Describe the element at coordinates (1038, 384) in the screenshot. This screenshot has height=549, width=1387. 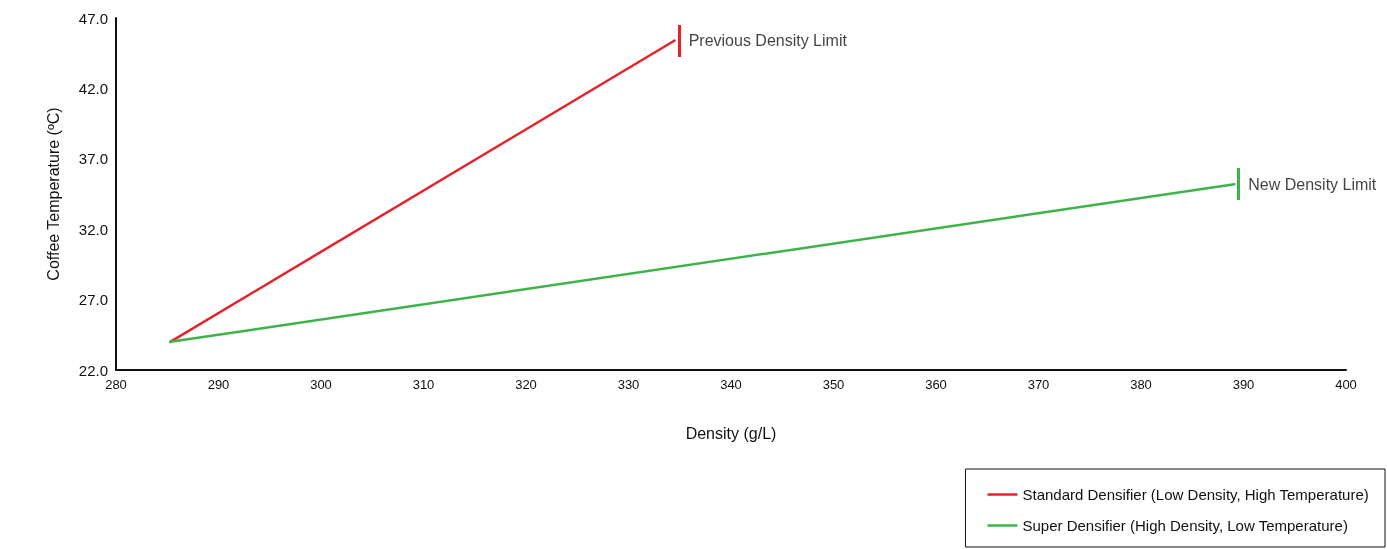
I see `x-tick-label: 370` at that location.